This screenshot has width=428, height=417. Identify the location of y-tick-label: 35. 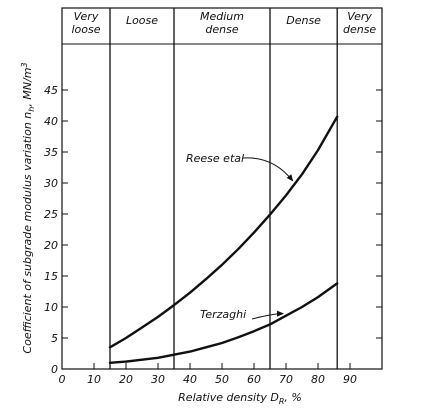
(51, 152).